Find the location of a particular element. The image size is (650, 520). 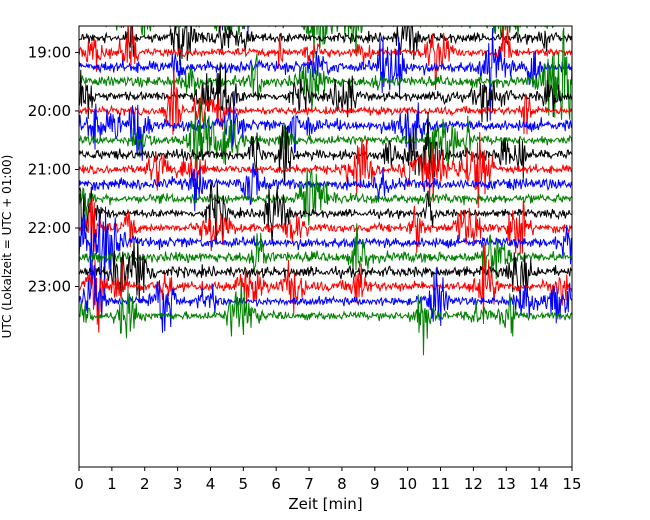

y-tick-label-5: 23:00 is located at coordinates (49, 287).